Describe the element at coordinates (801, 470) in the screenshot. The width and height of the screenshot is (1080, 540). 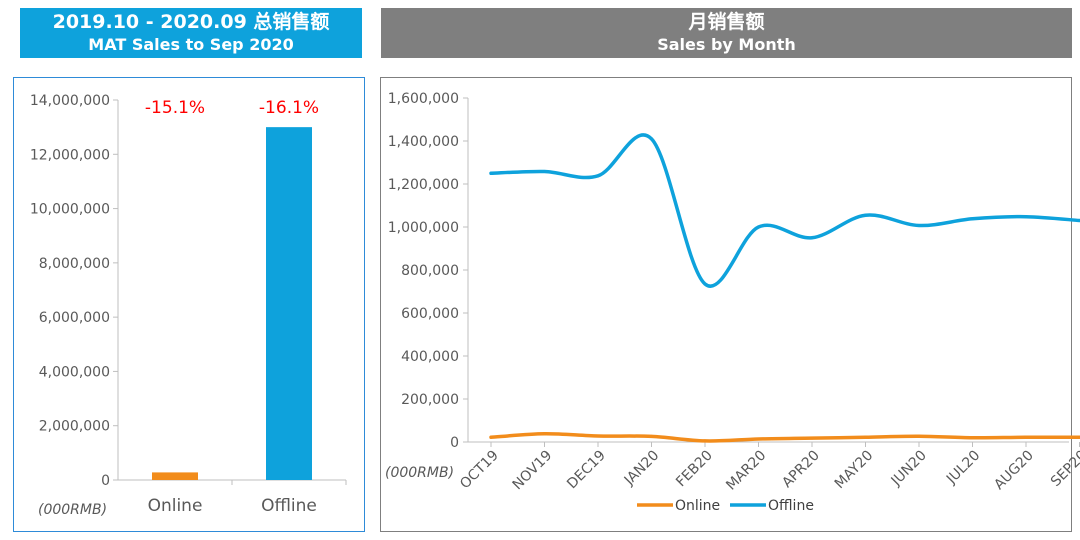
I see `x-tick-label: APR20` at that location.